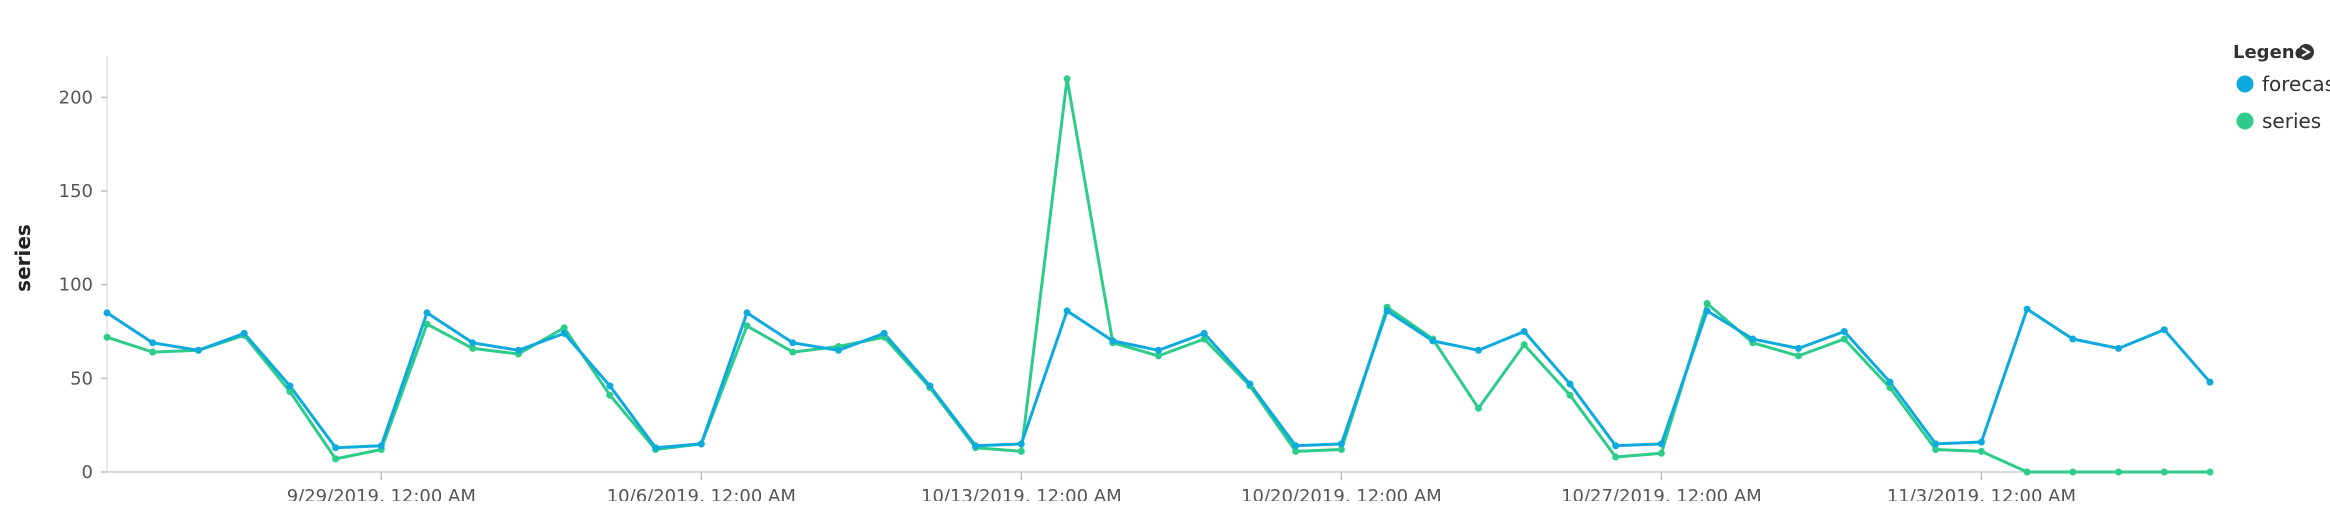 This screenshot has width=2330, height=505. I want to click on y-tick-label: 100, so click(76, 285).